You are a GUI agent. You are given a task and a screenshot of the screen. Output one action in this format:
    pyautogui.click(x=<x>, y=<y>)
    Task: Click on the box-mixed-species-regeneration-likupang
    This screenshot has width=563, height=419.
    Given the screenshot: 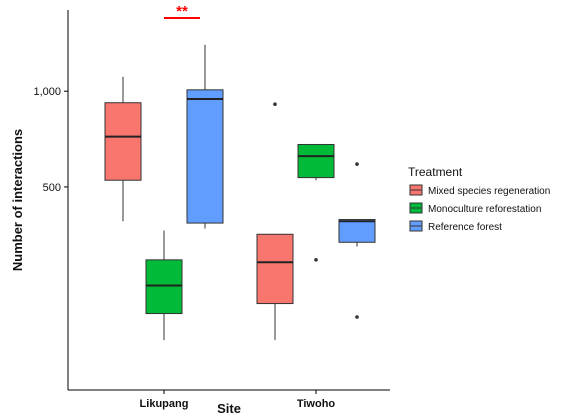 What is the action you would take?
    pyautogui.click(x=123, y=149)
    